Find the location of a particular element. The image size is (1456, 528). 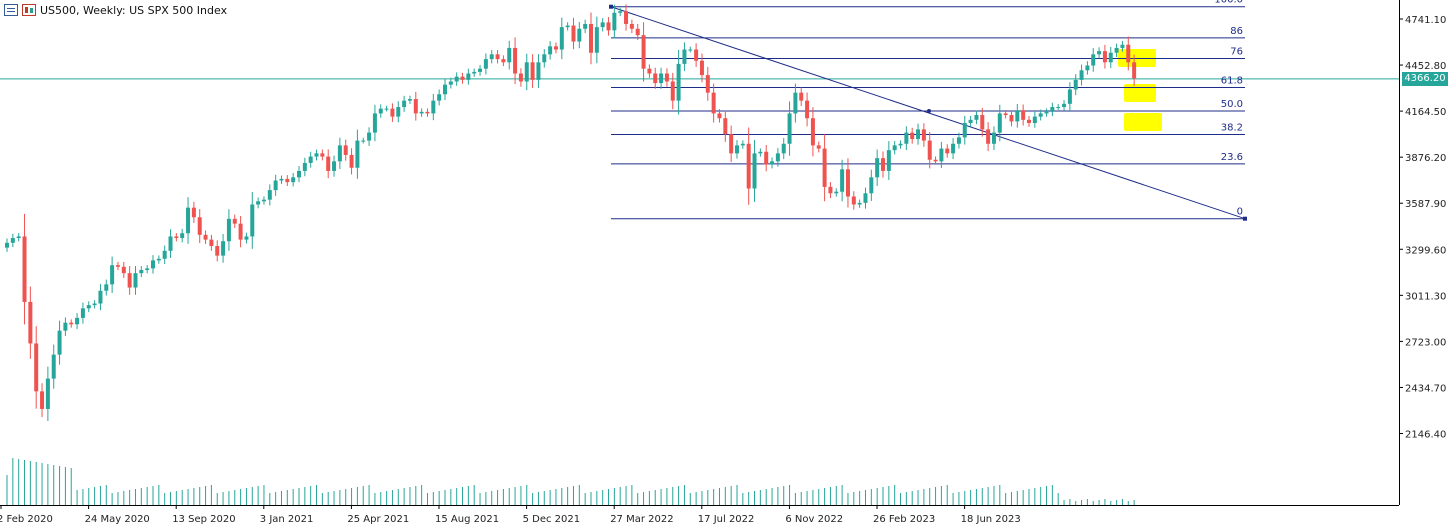

time-tick-label: 25 Apr 2021 is located at coordinates (378, 519).